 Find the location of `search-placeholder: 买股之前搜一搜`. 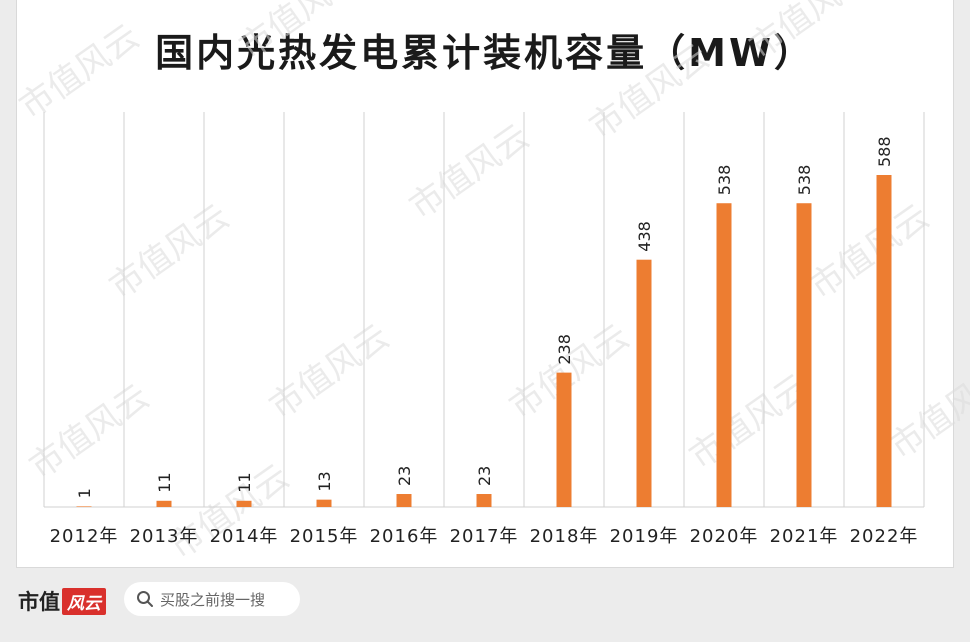

search-placeholder: 买股之前搜一搜 is located at coordinates (213, 599).